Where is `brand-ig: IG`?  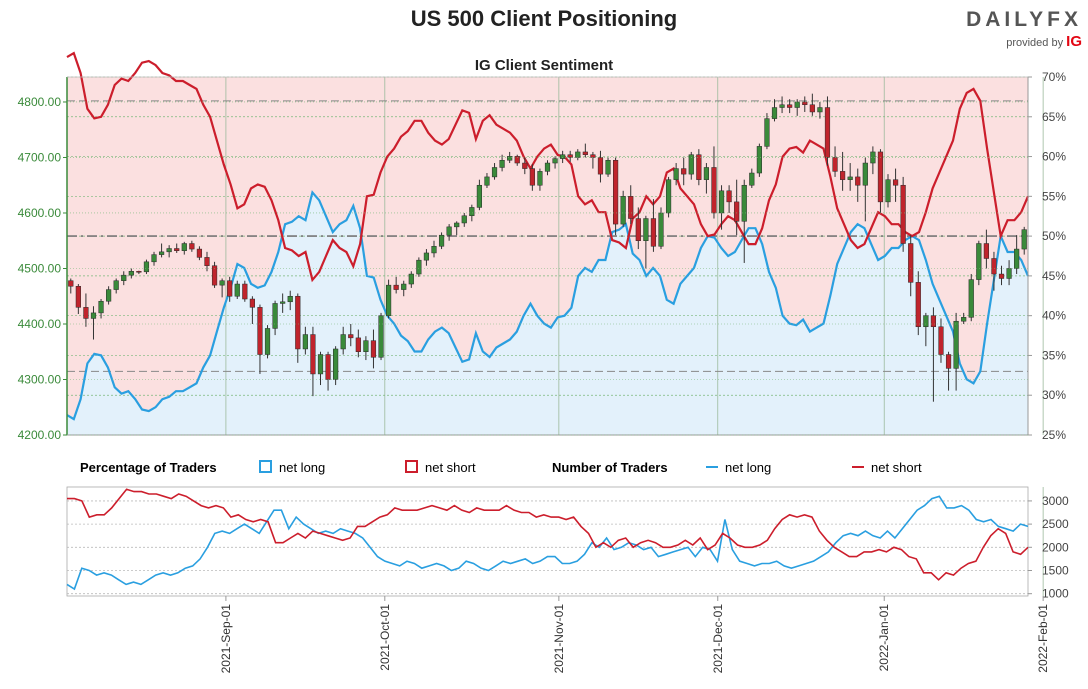
brand-ig: IG is located at coordinates (1074, 41).